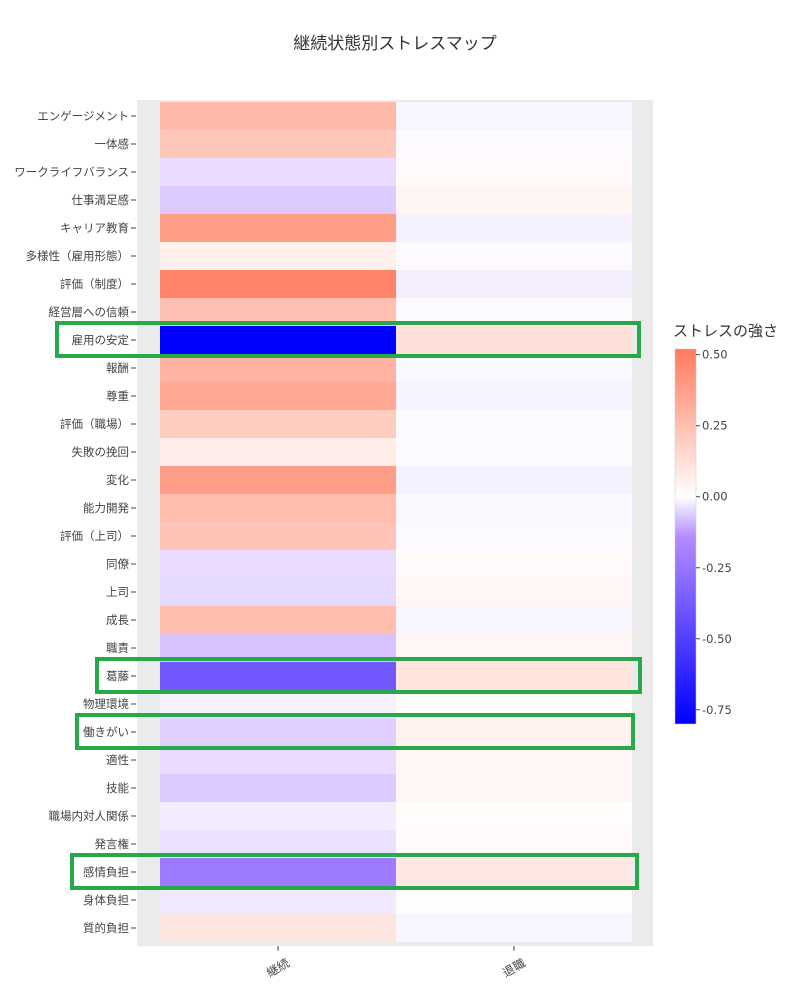 This screenshot has width=800, height=1000. What do you see at coordinates (717, 710) in the screenshot?
I see `colorbar-tick-label: -0.75` at bounding box center [717, 710].